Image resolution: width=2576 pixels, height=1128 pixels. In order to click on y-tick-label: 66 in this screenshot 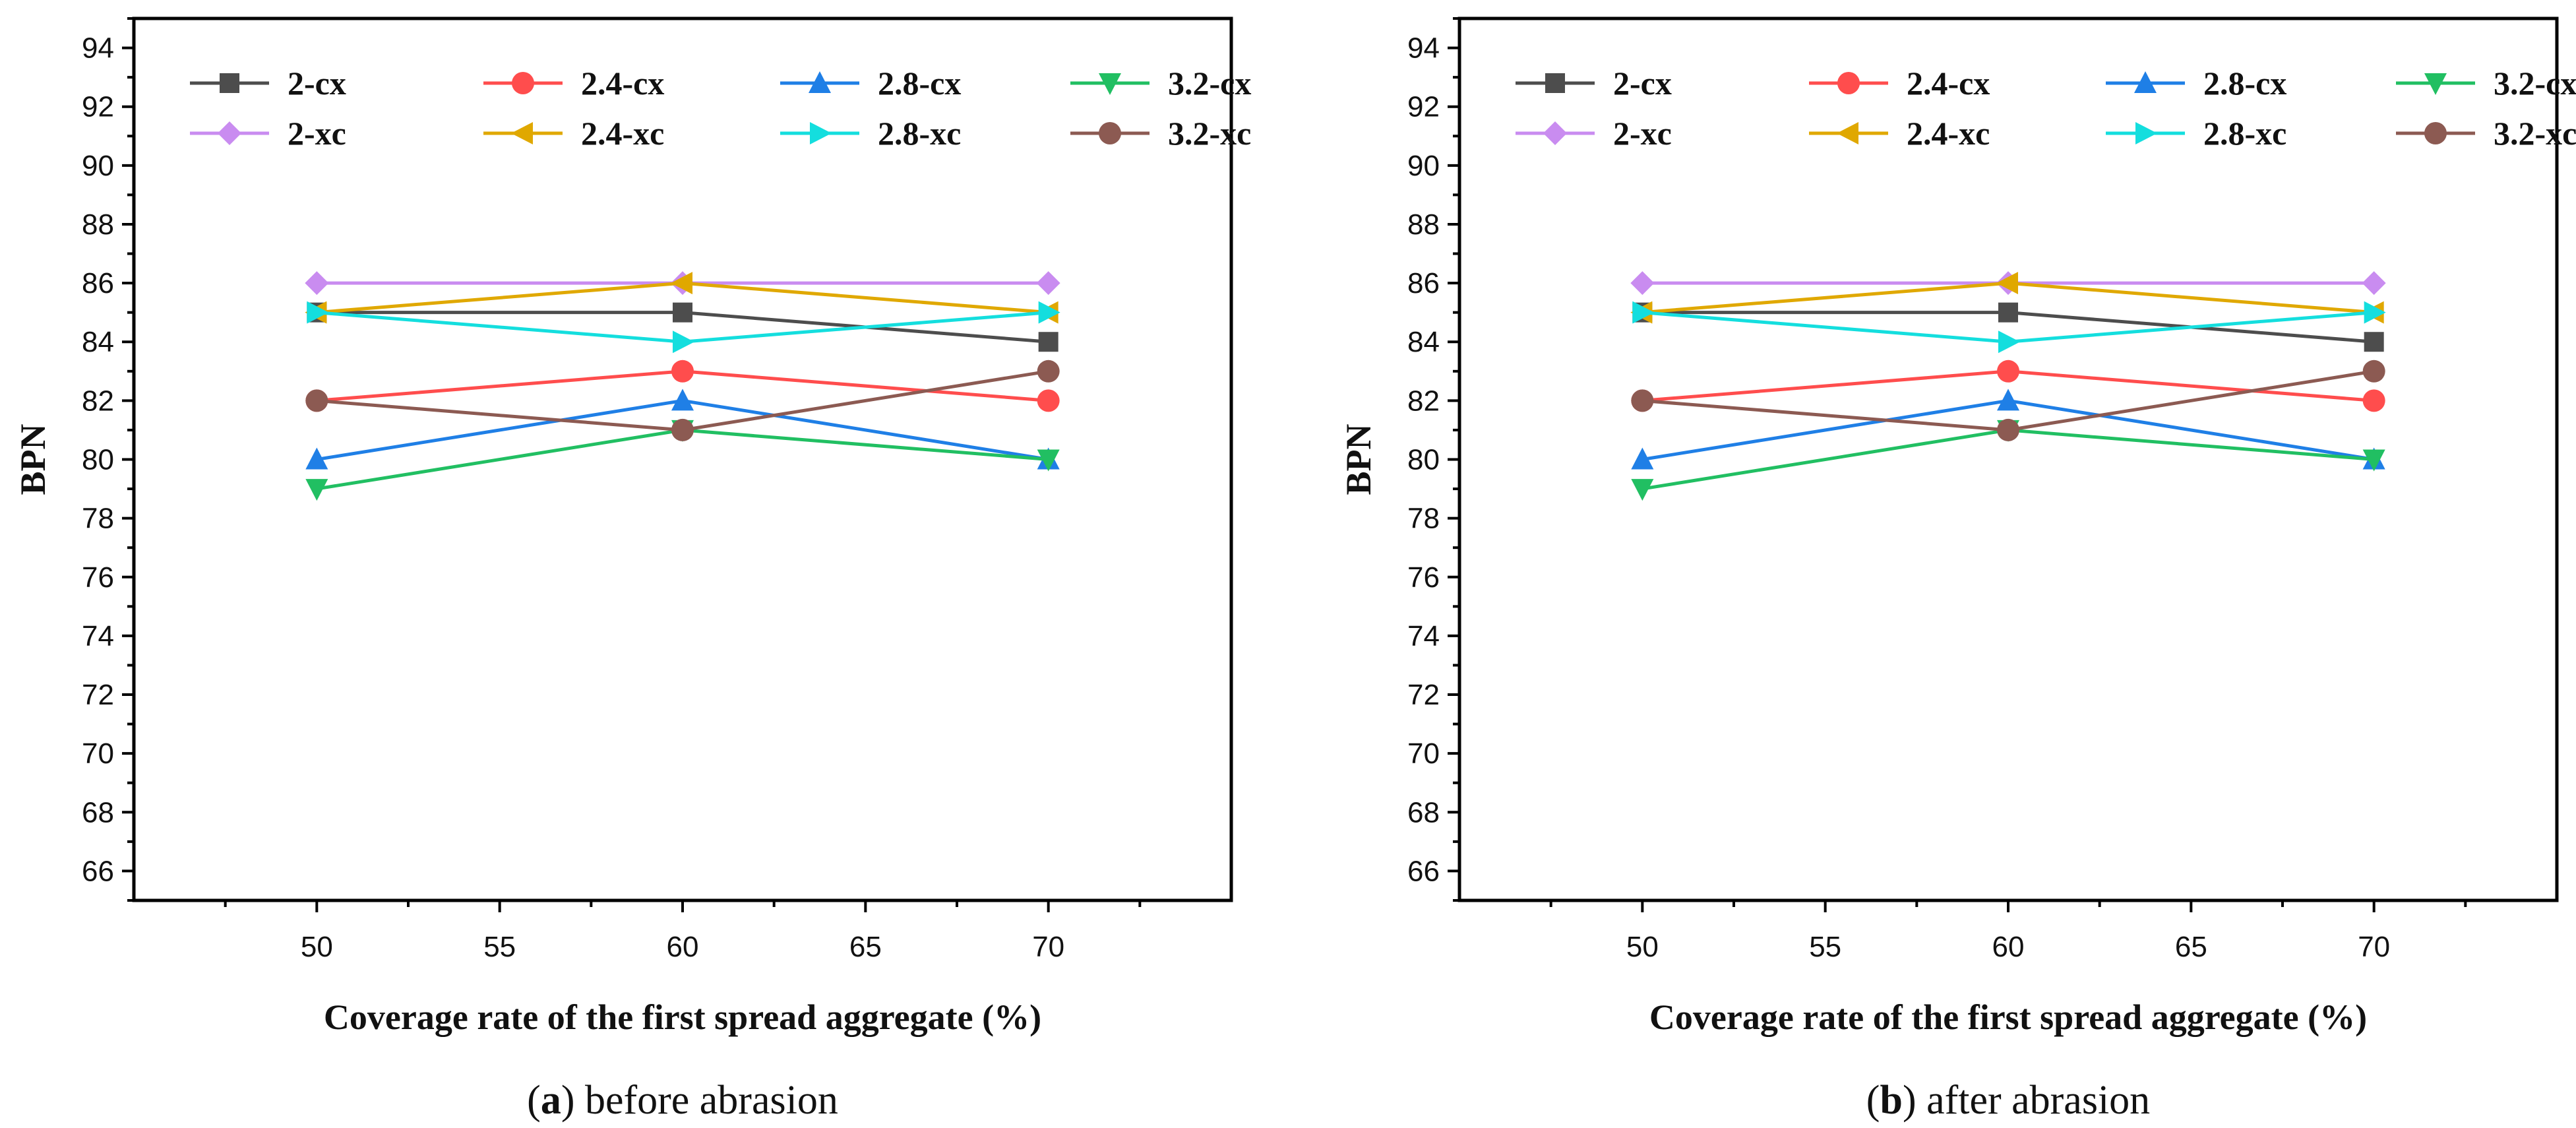, I will do `click(98, 871)`.